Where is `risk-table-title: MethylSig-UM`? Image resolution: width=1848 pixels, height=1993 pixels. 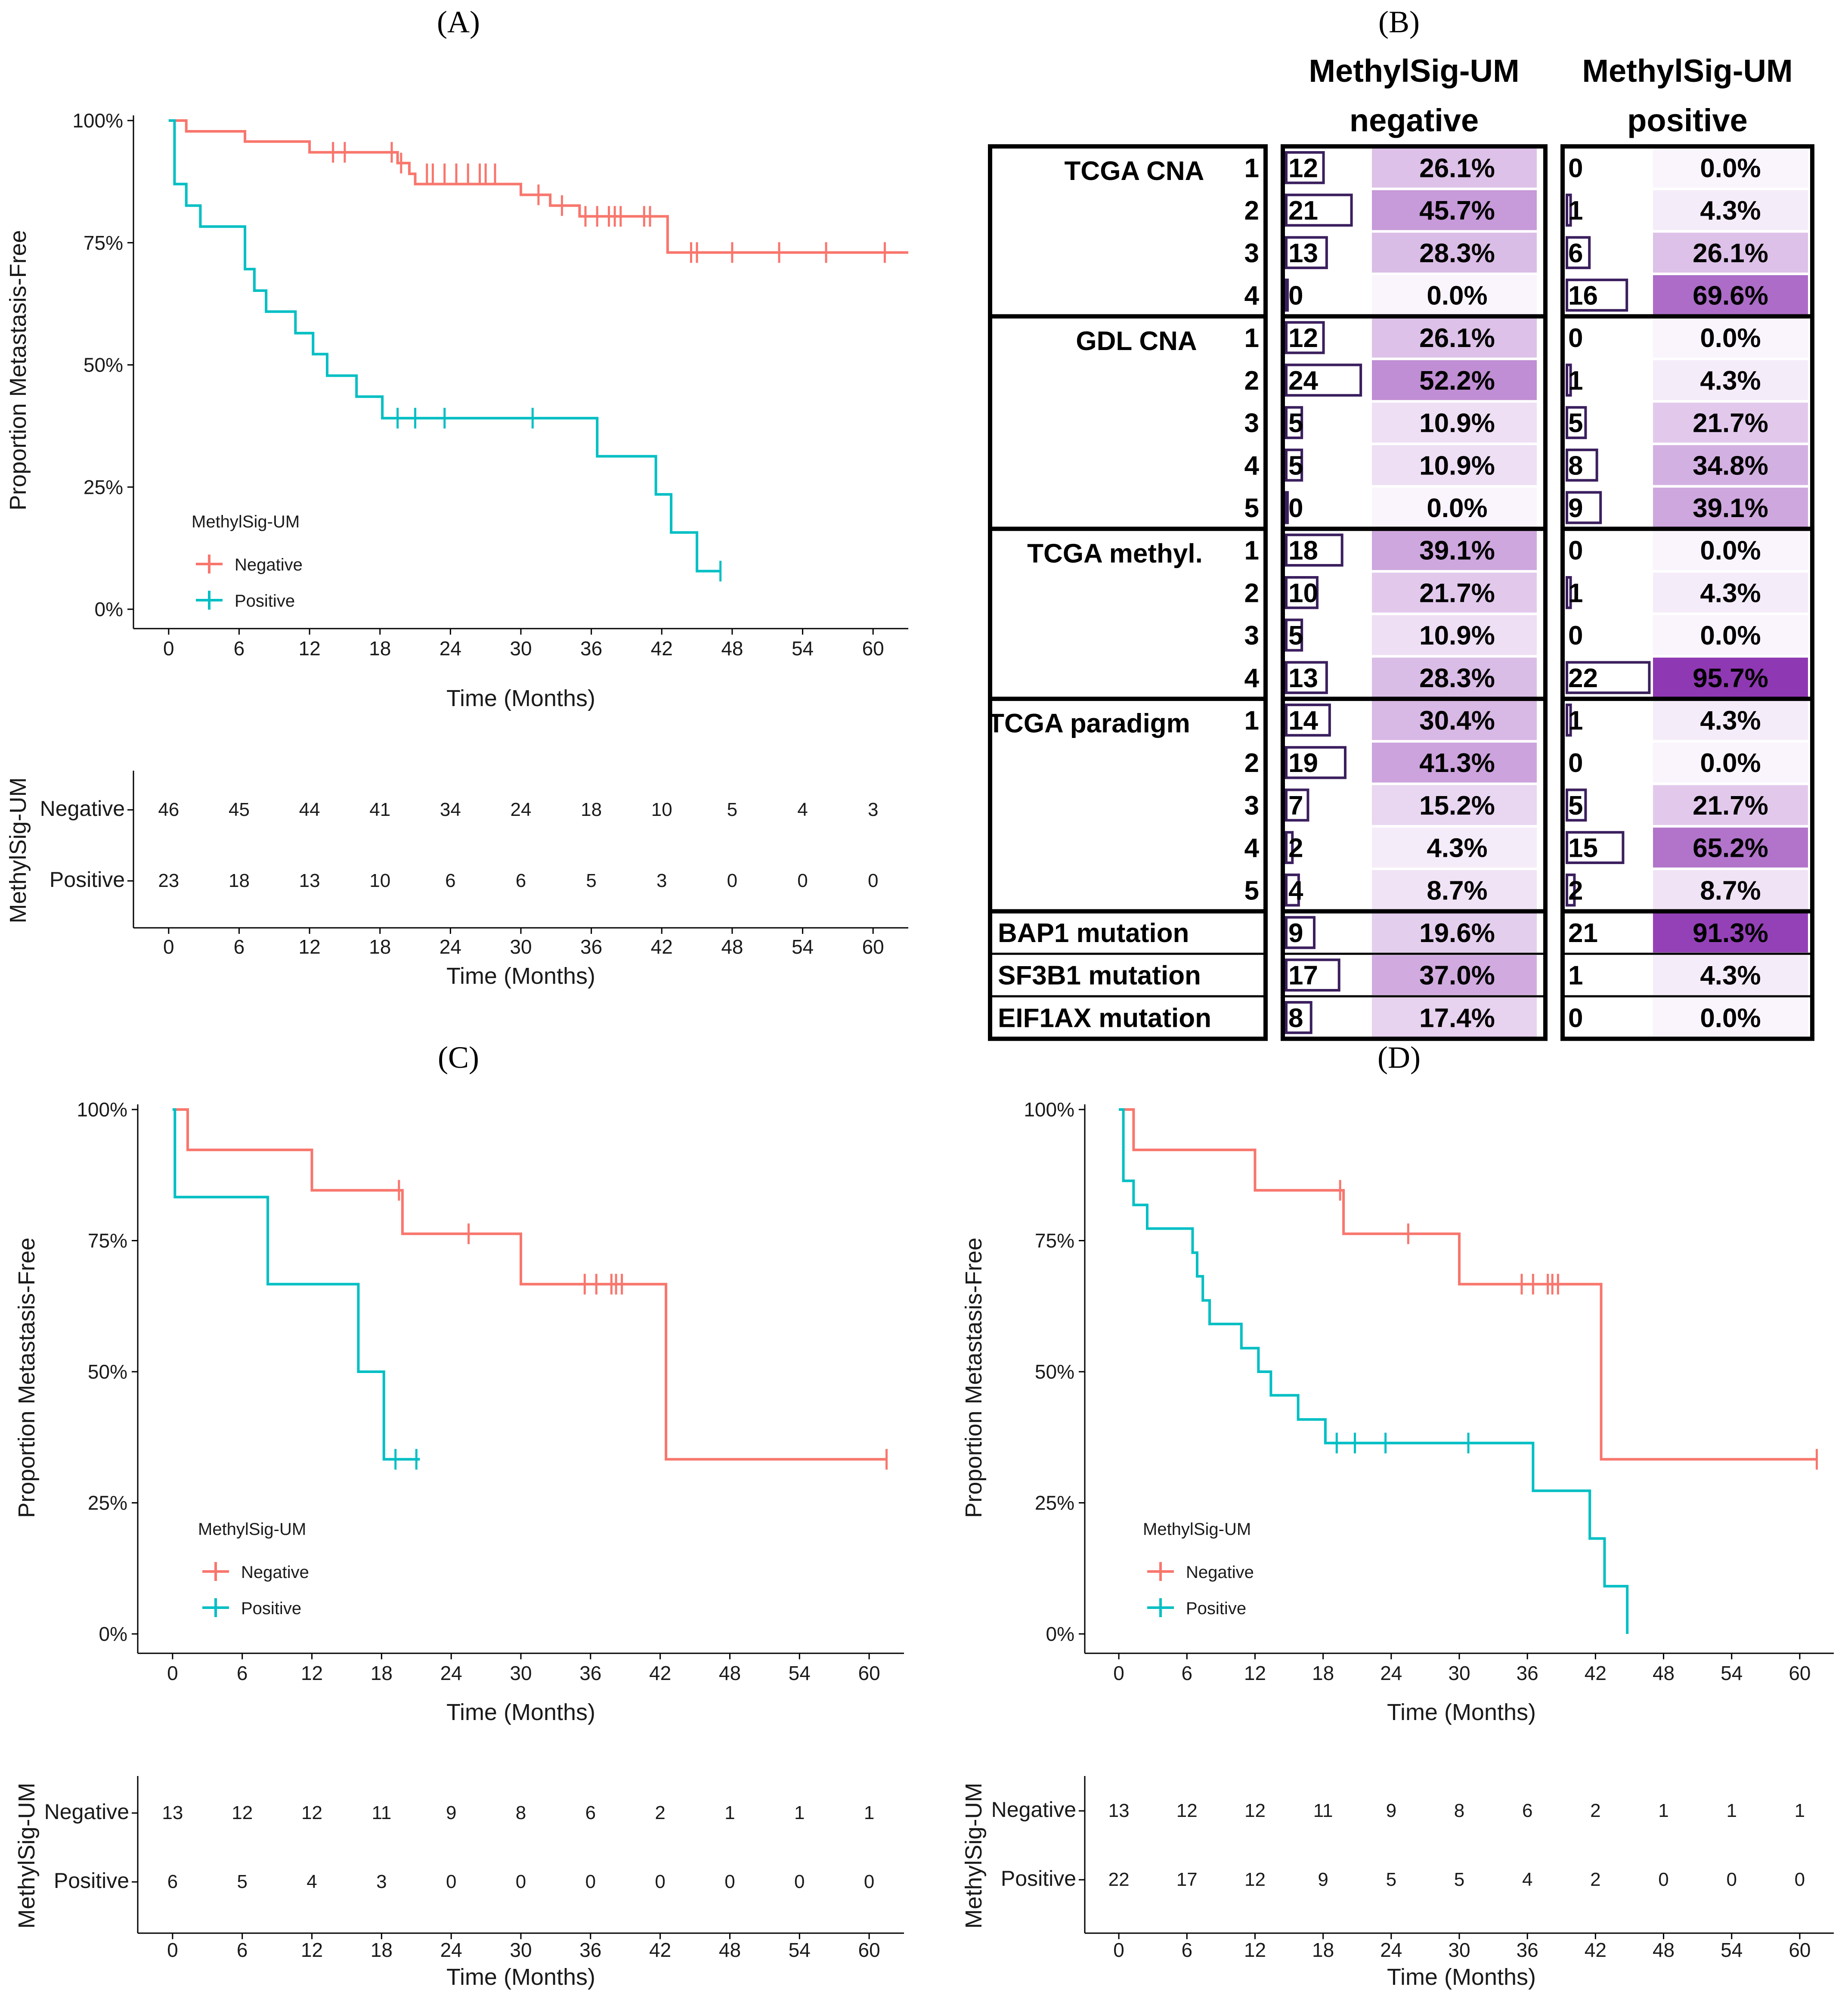
risk-table-title: MethylSig-UM is located at coordinates (974, 1855).